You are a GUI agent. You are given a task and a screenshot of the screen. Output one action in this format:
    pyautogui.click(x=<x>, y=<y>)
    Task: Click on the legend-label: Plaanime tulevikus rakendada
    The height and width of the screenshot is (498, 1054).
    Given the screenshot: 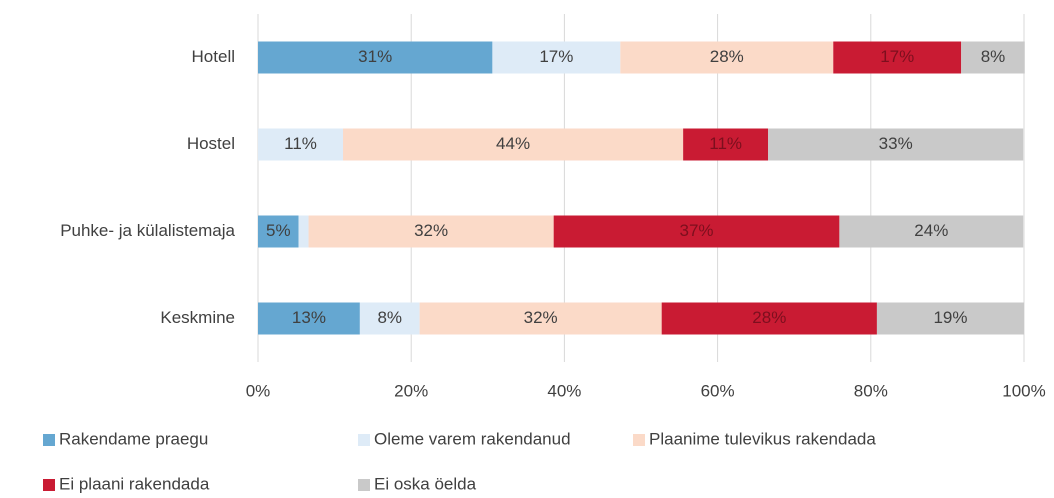 What is the action you would take?
    pyautogui.click(x=762, y=438)
    